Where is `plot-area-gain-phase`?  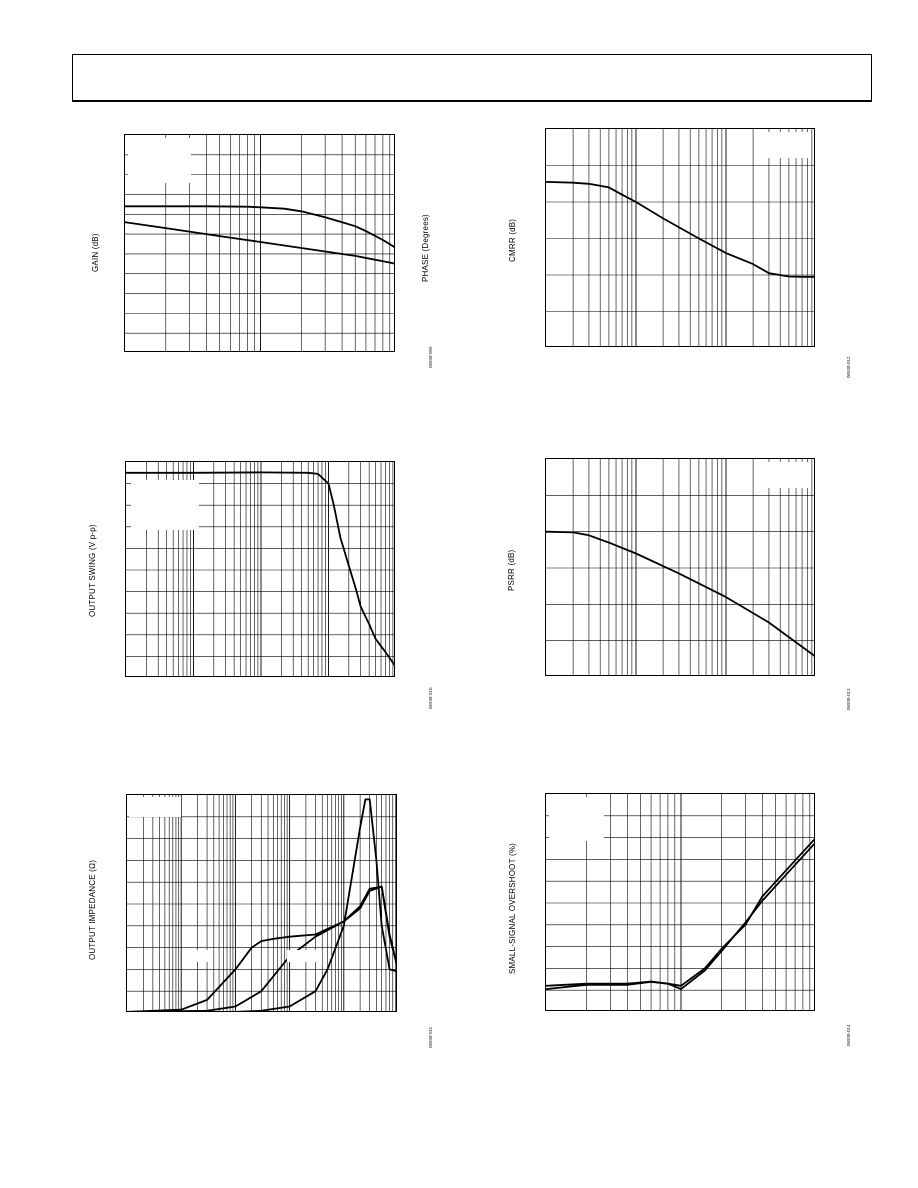 plot-area-gain-phase is located at coordinates (259, 243).